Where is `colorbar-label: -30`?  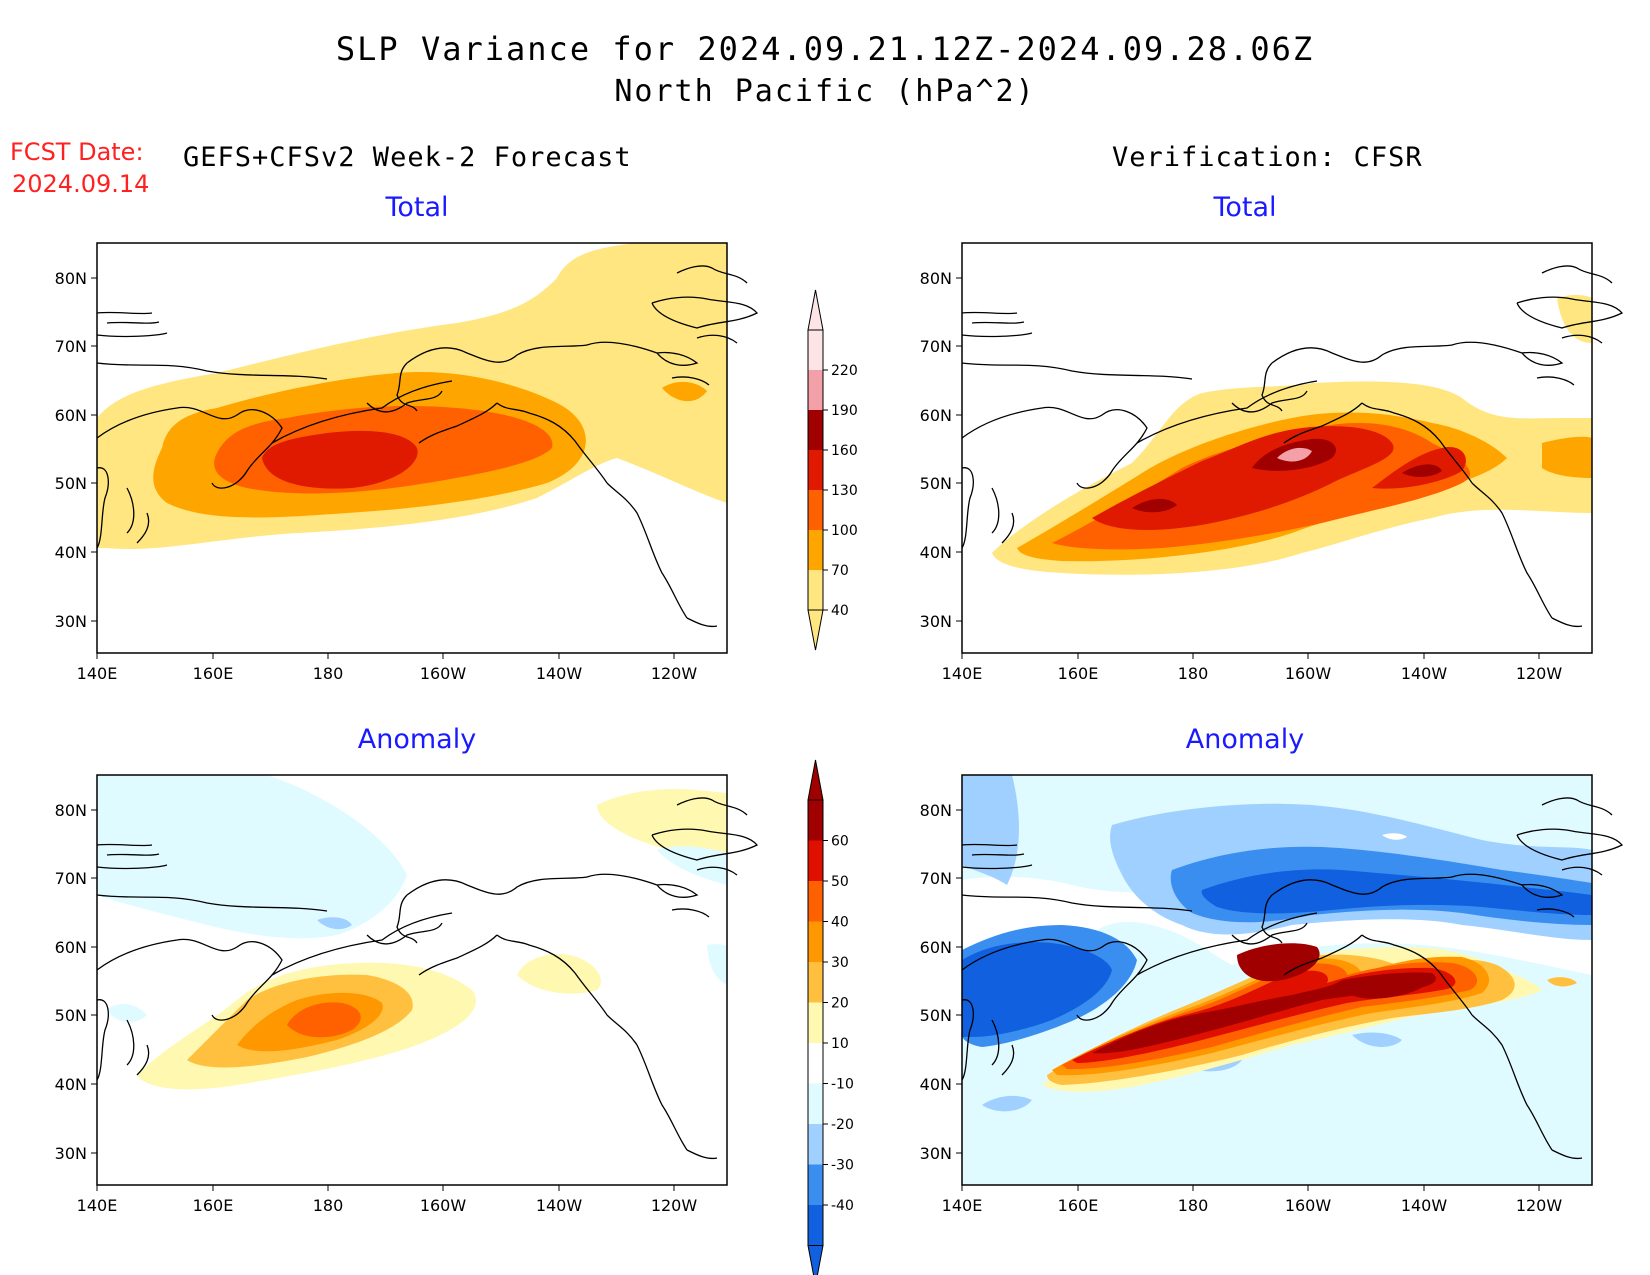
colorbar-label: -30 is located at coordinates (842, 1166).